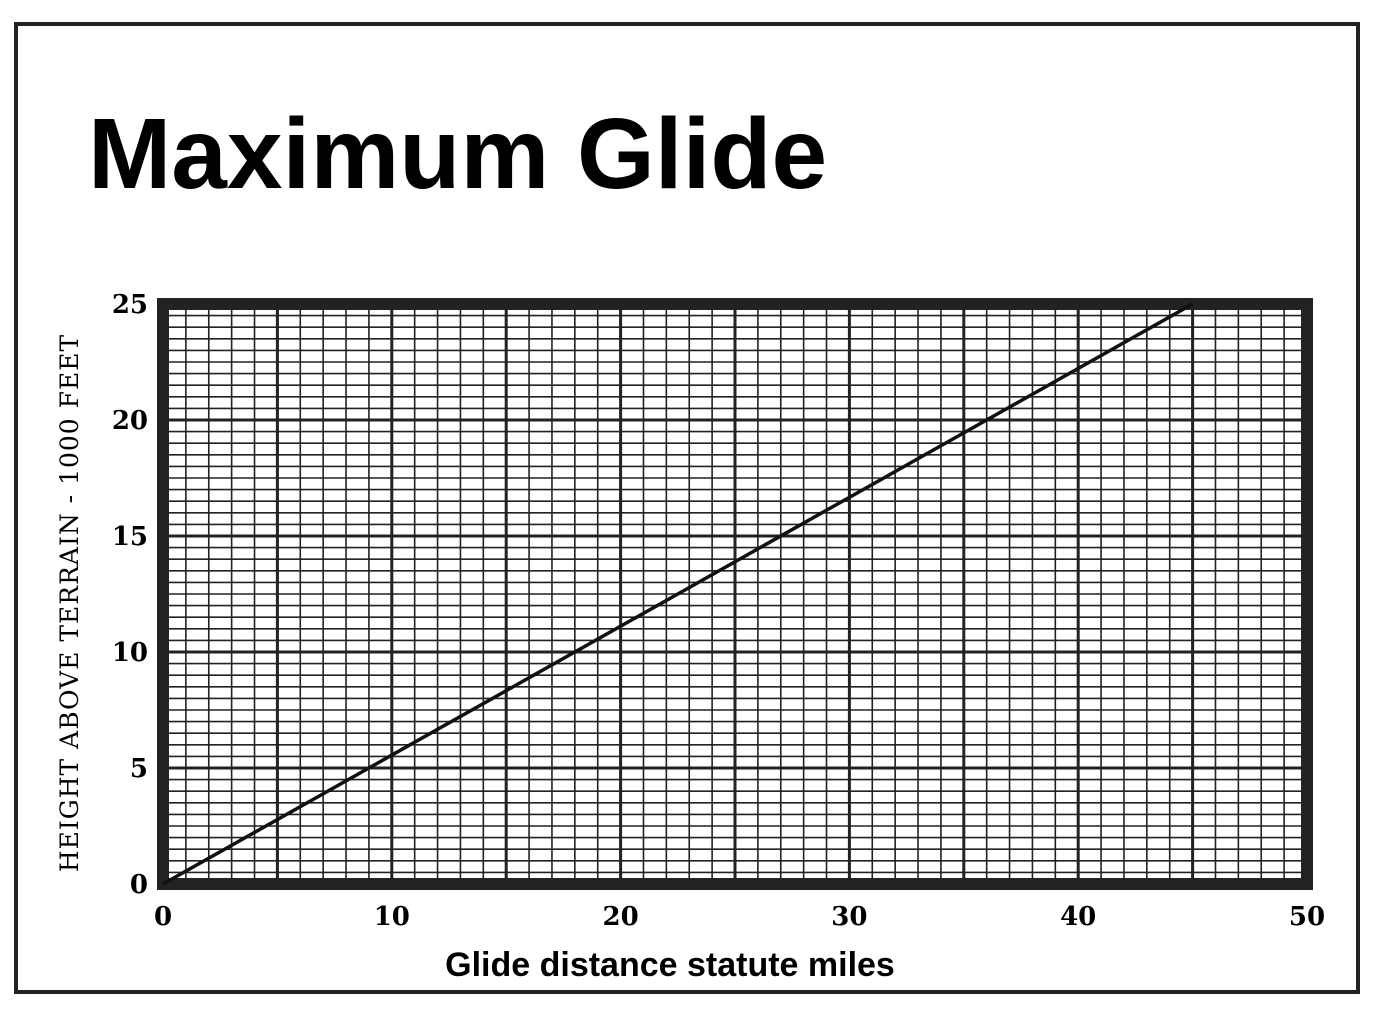 This screenshot has width=1388, height=1024. I want to click on x-tick-labels: 0 10 20 30 40 50, so click(739, 917).